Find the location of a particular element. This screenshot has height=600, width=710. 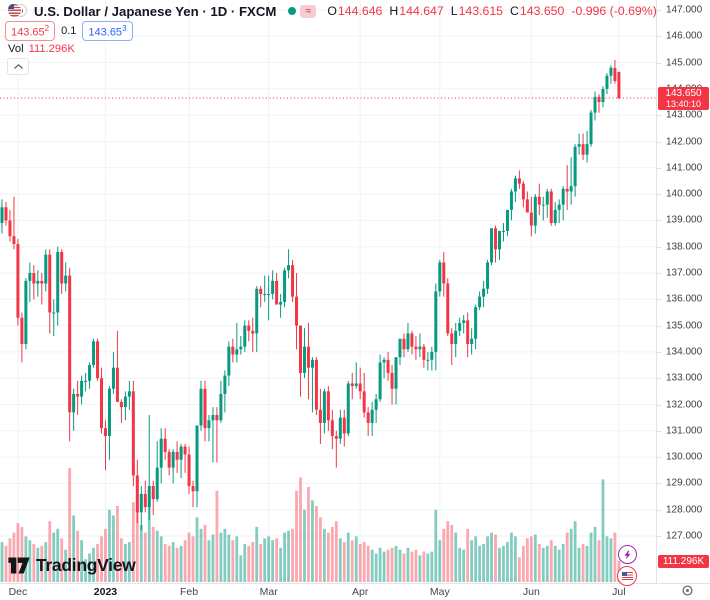

usdjpy-pair-icon is located at coordinates (18, 11).